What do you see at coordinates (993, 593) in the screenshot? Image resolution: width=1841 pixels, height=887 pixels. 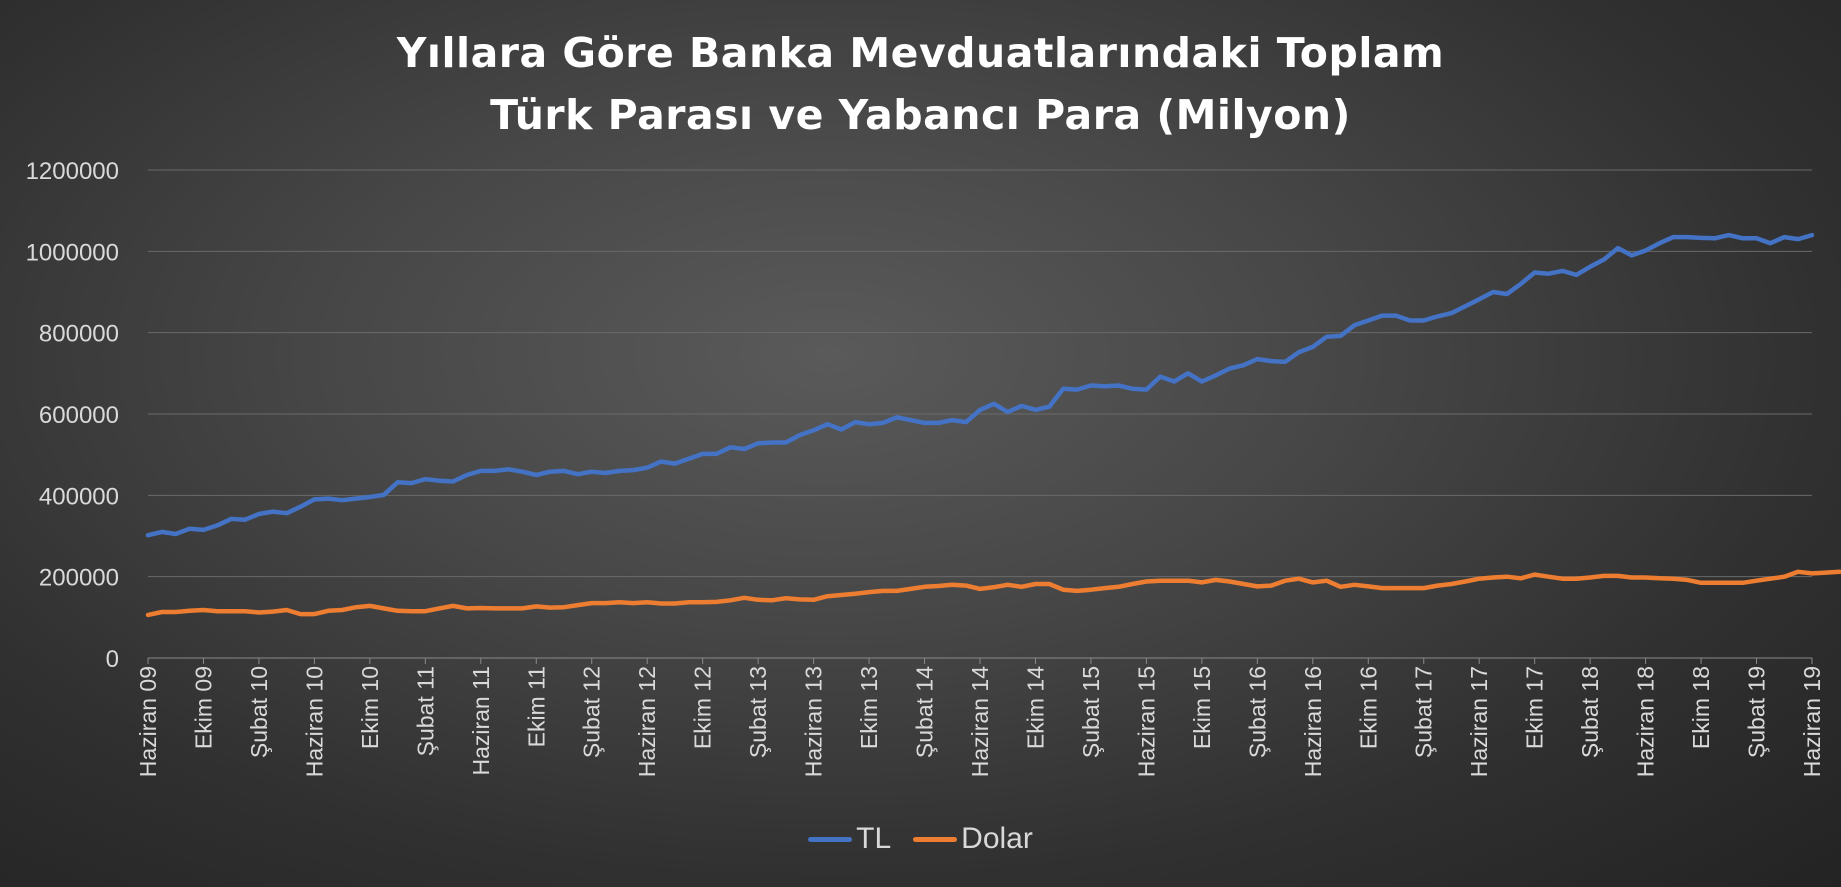 I see `series-line-dolar` at bounding box center [993, 593].